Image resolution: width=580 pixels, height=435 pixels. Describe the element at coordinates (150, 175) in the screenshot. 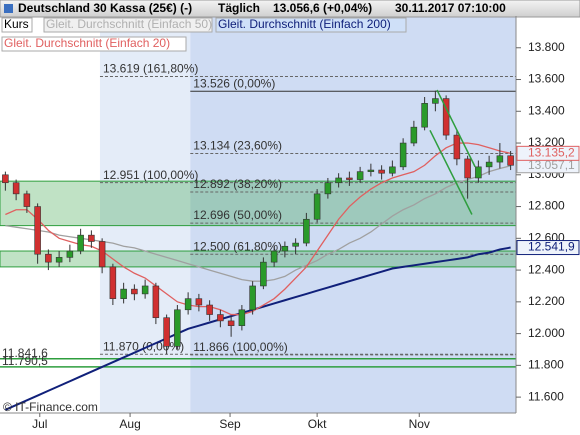

I see `fib-label: 12.951 (100,00%)` at that location.